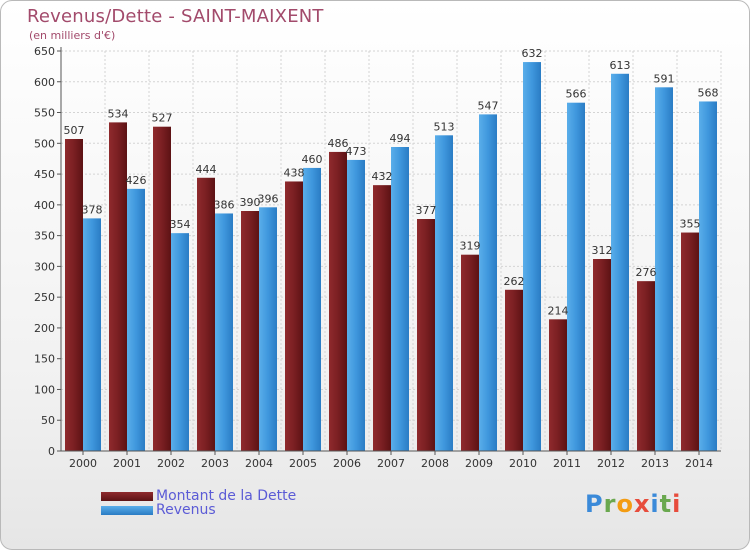 The image size is (750, 550). I want to click on data-label-dette: 438, so click(294, 172).